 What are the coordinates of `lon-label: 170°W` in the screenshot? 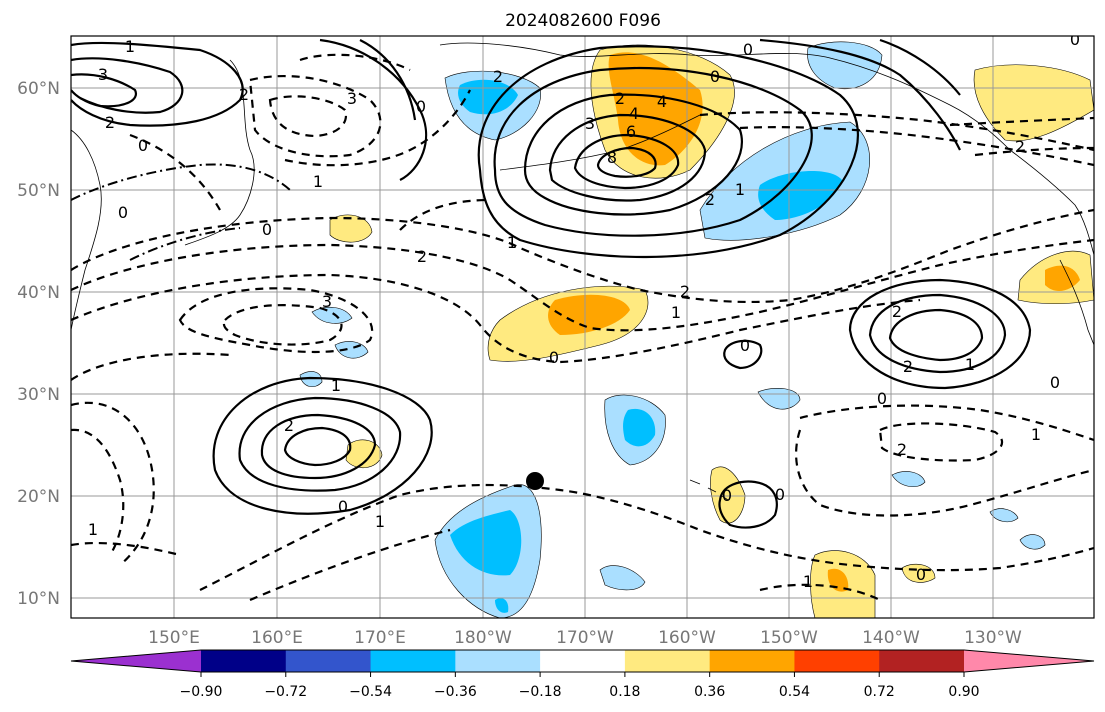 It's located at (585, 638).